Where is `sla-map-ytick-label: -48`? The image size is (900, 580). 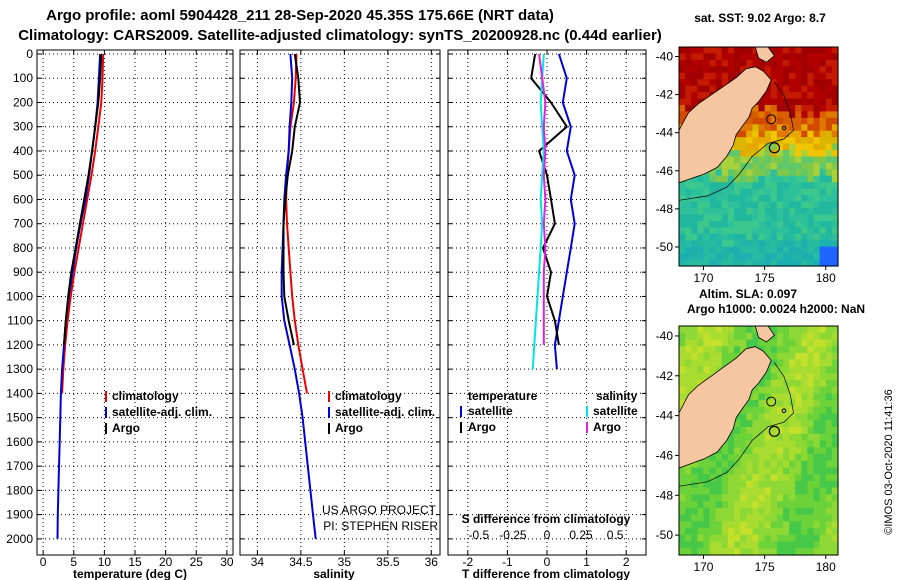
sla-map-ytick-label: -48 is located at coordinates (665, 495).